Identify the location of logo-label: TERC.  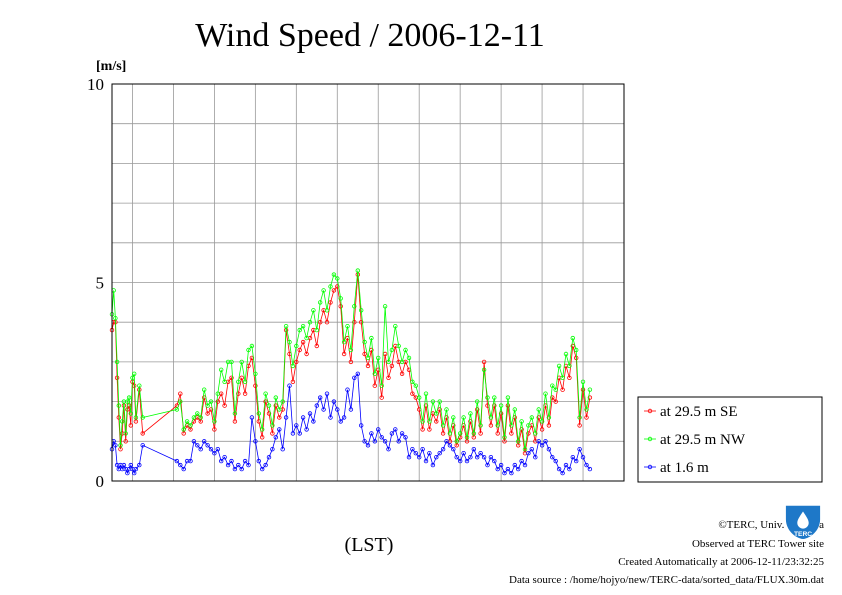
(803, 534).